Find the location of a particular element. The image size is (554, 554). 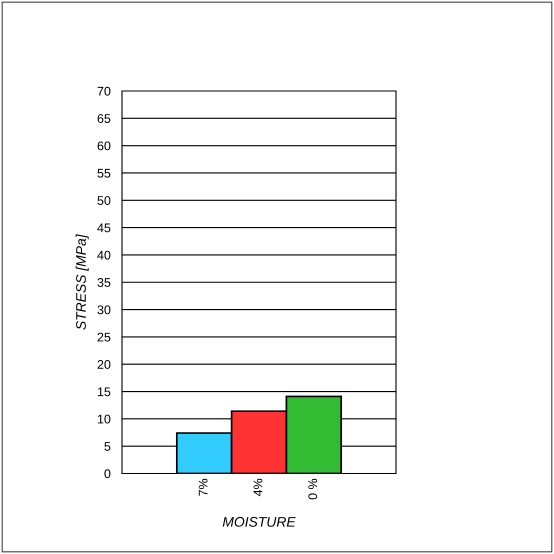

y-tick-label: 45 is located at coordinates (103, 228).